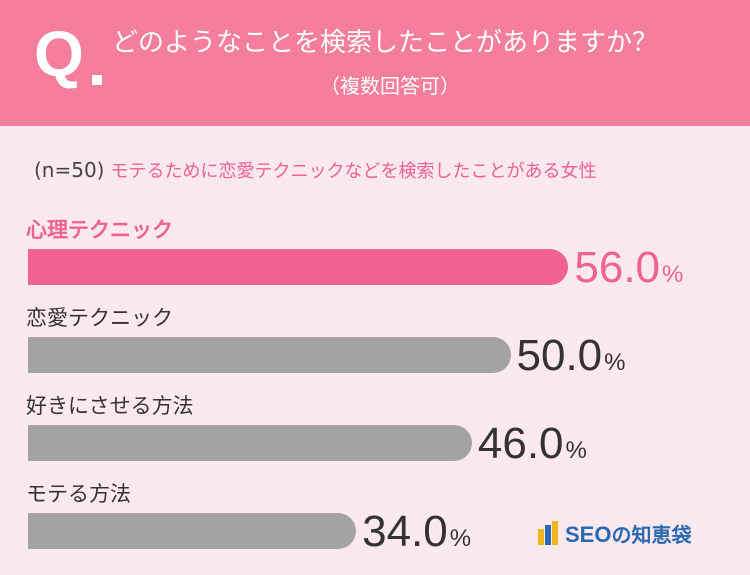  I want to click on q-dot, so click(97, 80).